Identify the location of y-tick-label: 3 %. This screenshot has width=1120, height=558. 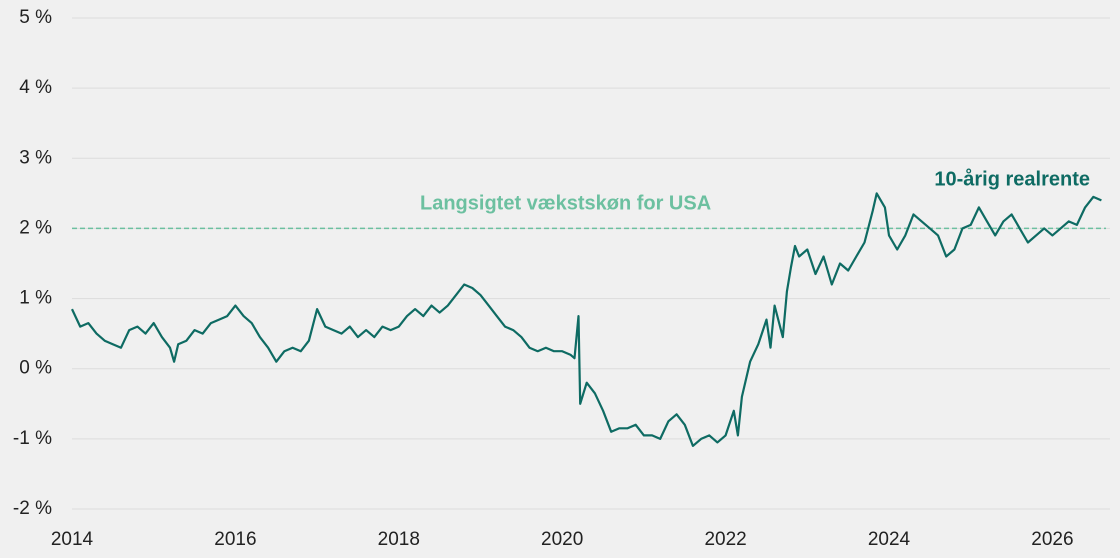
(35, 157).